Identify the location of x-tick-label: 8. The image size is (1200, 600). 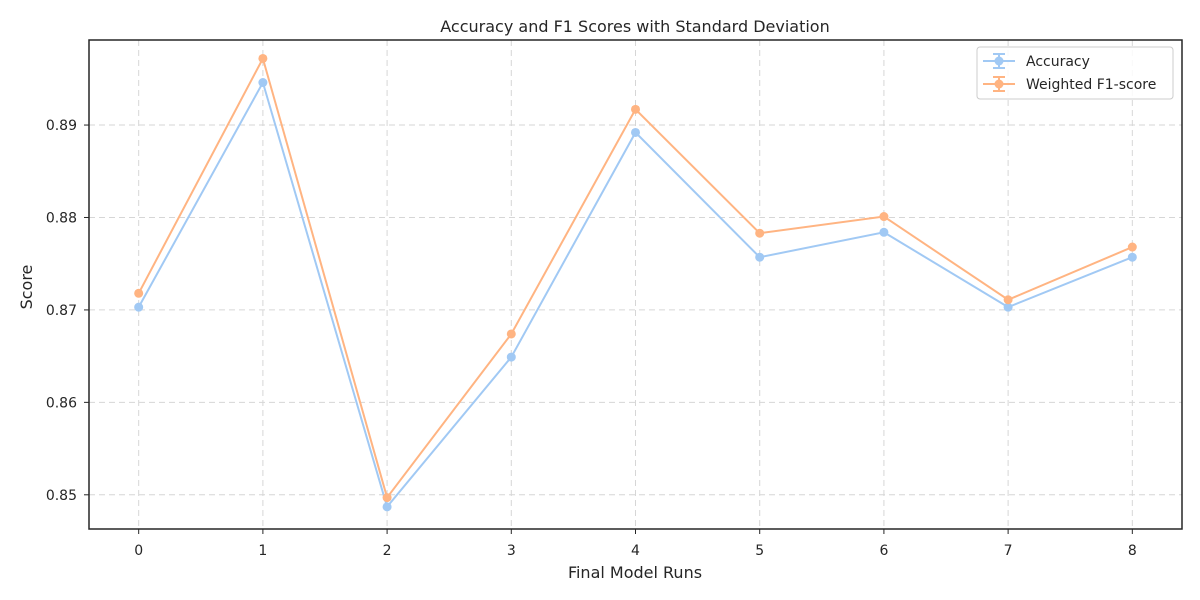
(1132, 551).